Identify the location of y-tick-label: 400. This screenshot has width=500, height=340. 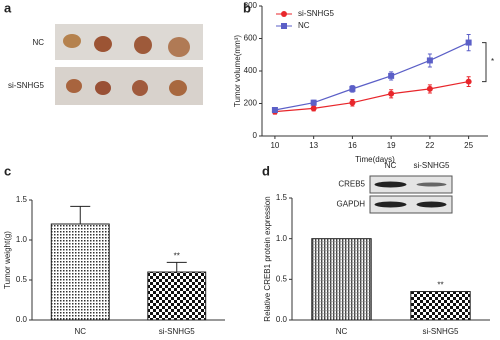
(251, 70).